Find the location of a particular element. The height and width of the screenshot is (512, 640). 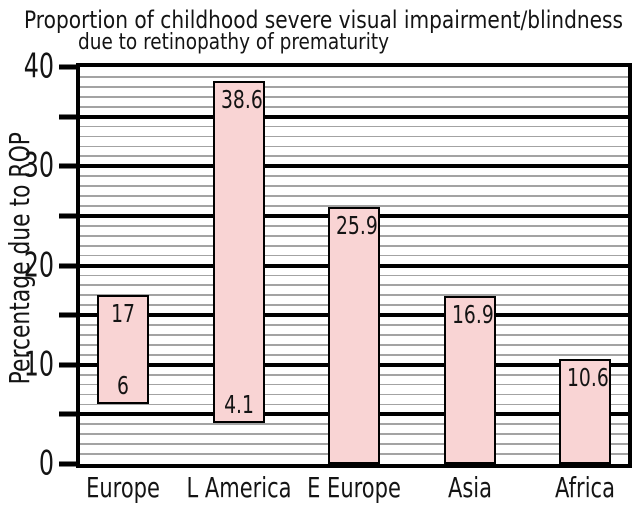

bar-africa: 10.6 is located at coordinates (585, 411).